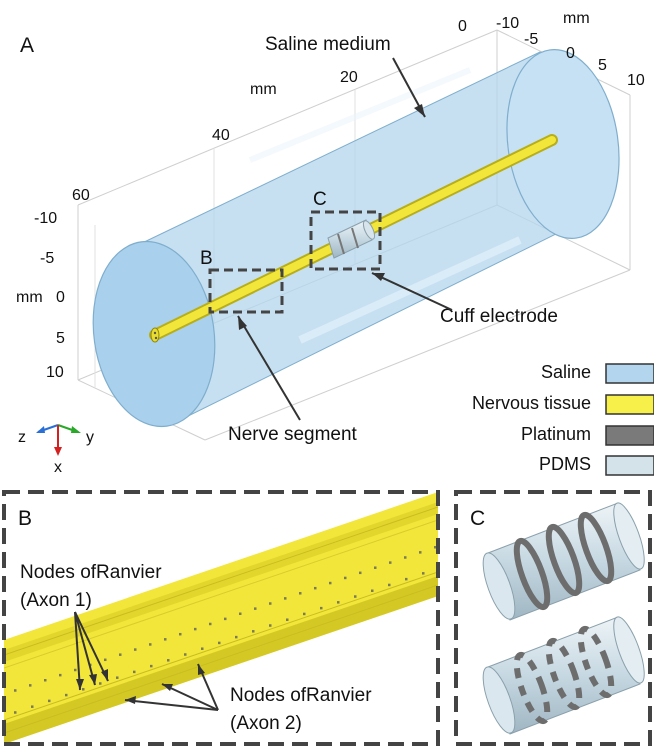 This screenshot has height=748, width=654. What do you see at coordinates (206, 258) in the screenshot?
I see `zoom-box-b-label: B` at bounding box center [206, 258].